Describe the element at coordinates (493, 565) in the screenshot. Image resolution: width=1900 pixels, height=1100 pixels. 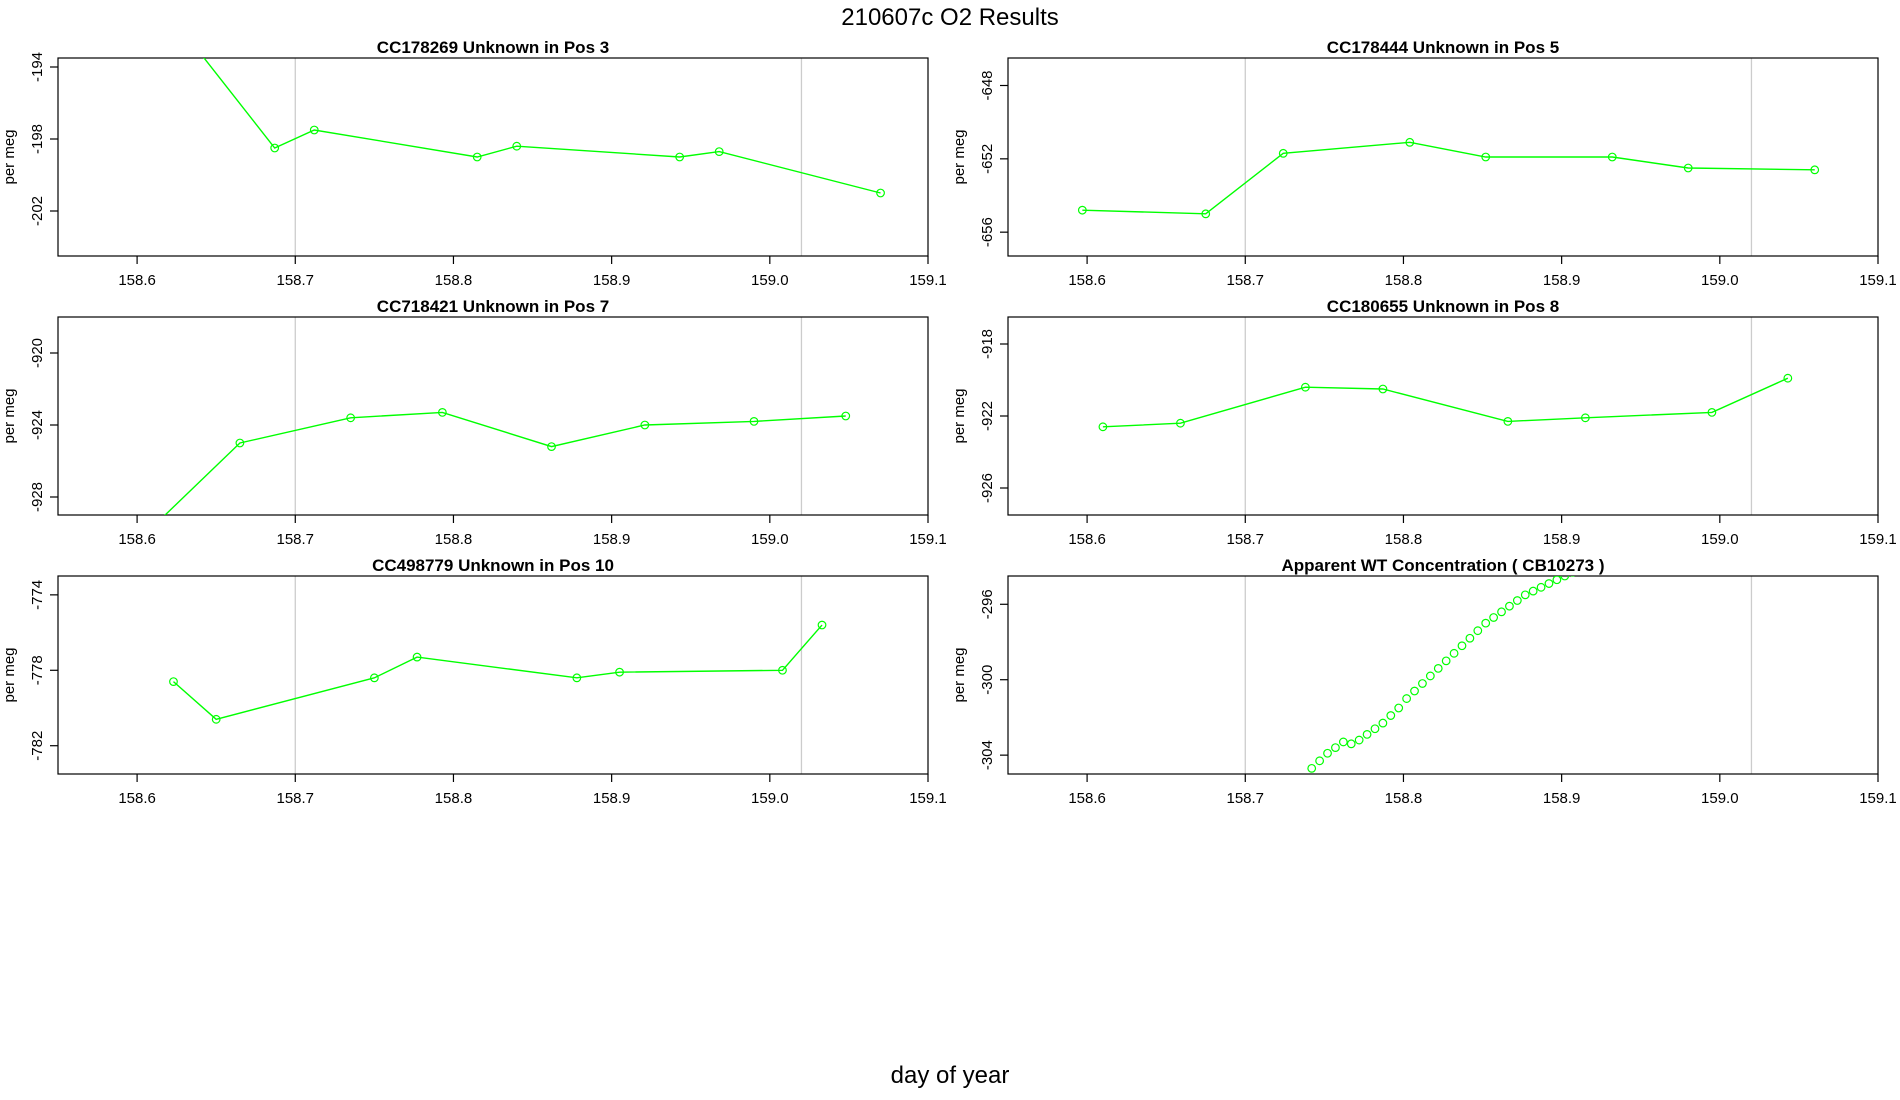
I see `panel-title: CC498779 Unknown in Pos 10` at that location.